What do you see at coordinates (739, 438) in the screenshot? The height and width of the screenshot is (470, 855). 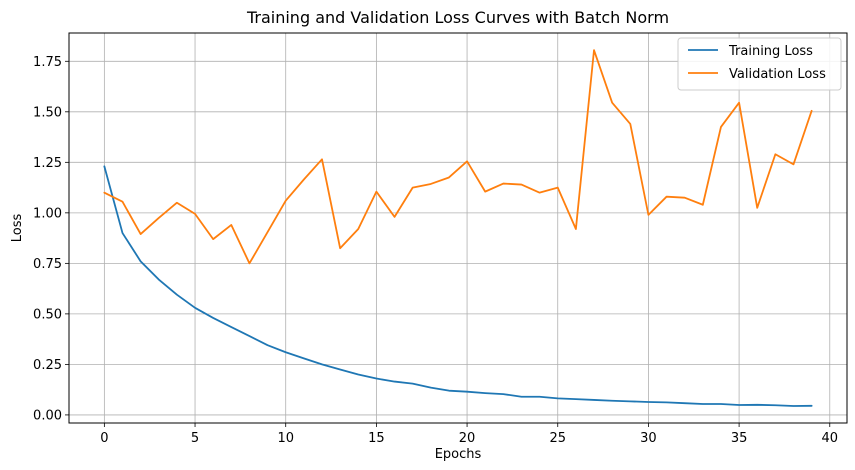 I see `x-tick-label: 35` at bounding box center [739, 438].